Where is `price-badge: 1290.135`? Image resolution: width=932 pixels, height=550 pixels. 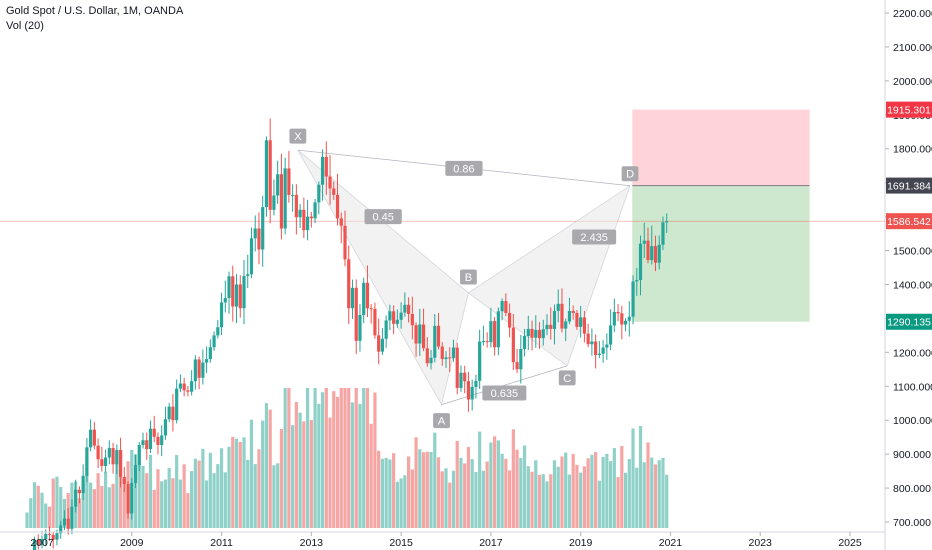 price-badge: 1290.135 is located at coordinates (909, 321).